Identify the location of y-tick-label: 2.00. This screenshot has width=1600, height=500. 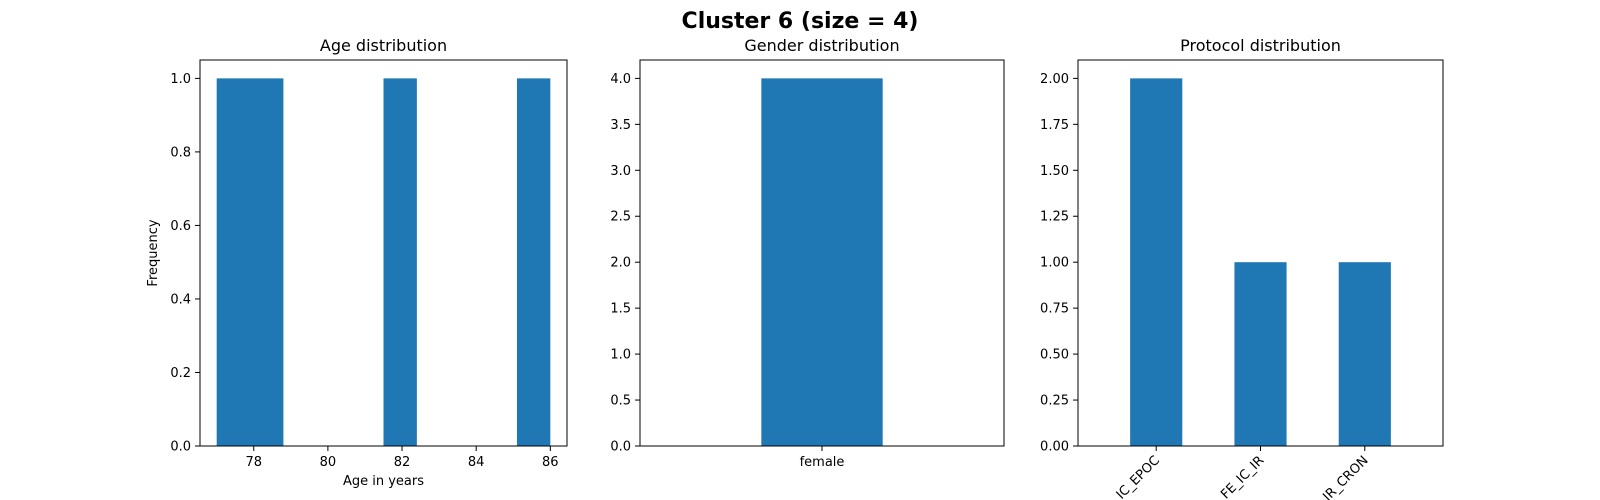
(1054, 79).